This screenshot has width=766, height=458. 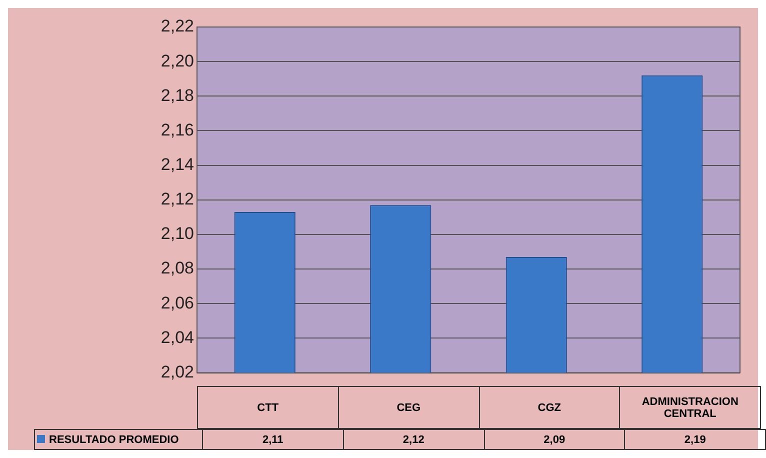 What do you see at coordinates (177, 26) in the screenshot?
I see `y-tick-label: 2,22` at bounding box center [177, 26].